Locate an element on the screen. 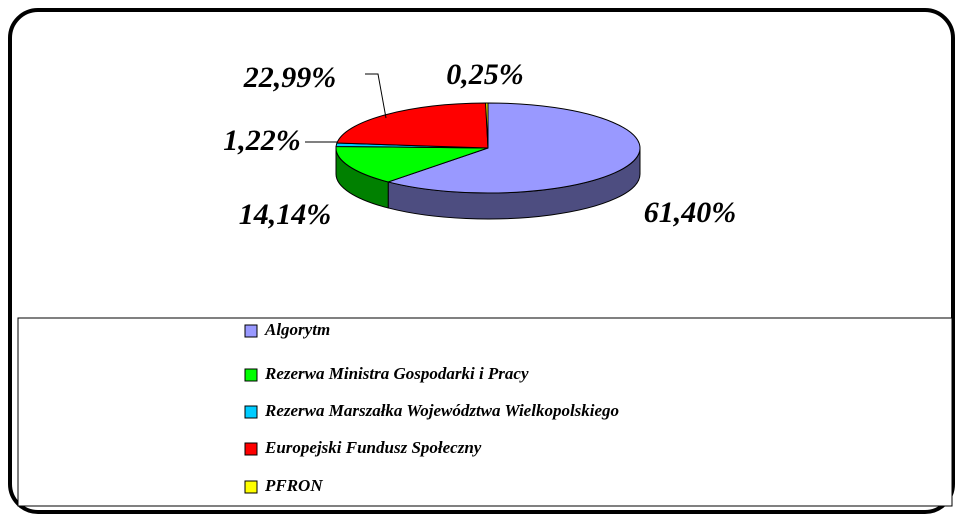 This screenshot has height=520, width=963. legend-label: Algorytm is located at coordinates (297, 329).